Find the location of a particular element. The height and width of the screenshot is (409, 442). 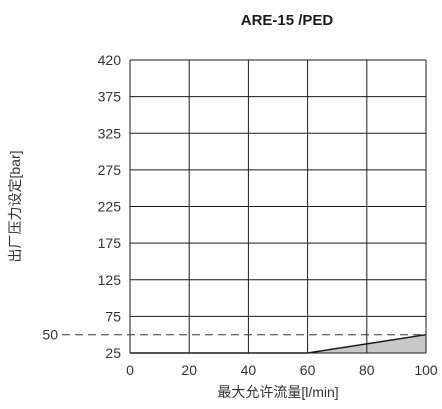

y-axis-label: 出厂压力设定[bar] is located at coordinates (15, 206).